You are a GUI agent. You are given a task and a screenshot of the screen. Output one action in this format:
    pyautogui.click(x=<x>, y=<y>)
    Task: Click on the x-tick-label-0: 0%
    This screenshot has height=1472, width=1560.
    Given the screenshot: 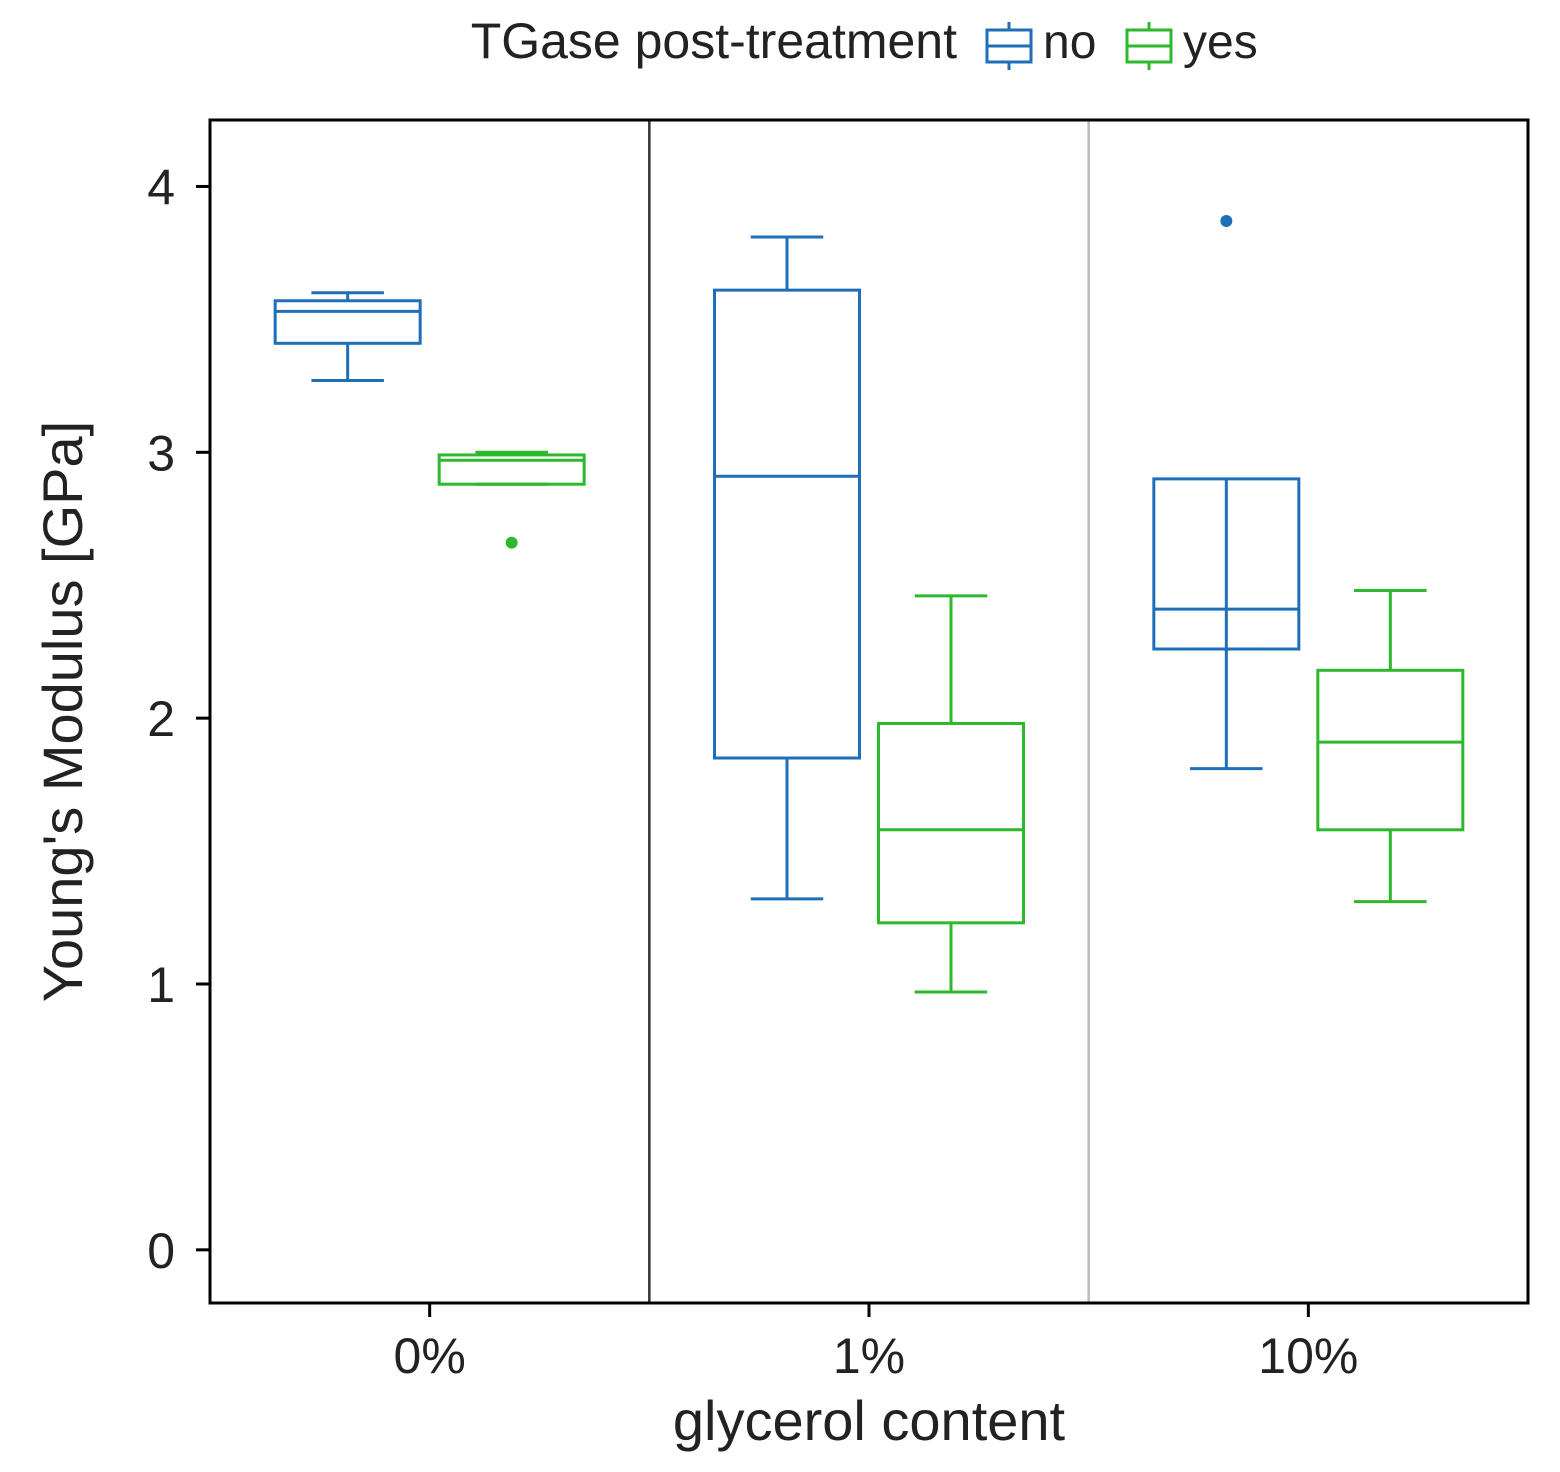 What is the action you would take?
    pyautogui.click(x=430, y=1356)
    